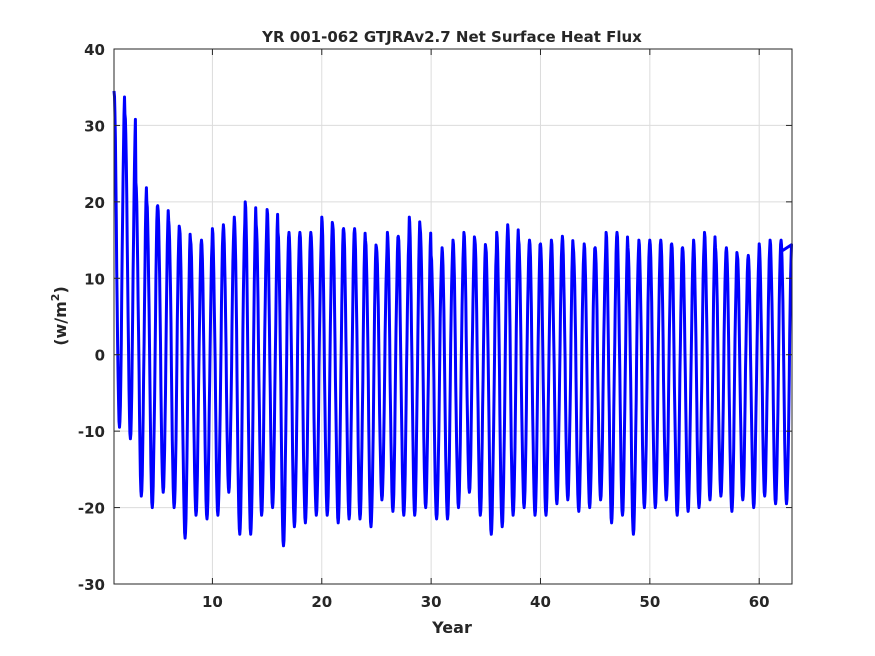 The width and height of the screenshot is (875, 656). What do you see at coordinates (212, 602) in the screenshot?
I see `x-tick-label: 10` at bounding box center [212, 602].